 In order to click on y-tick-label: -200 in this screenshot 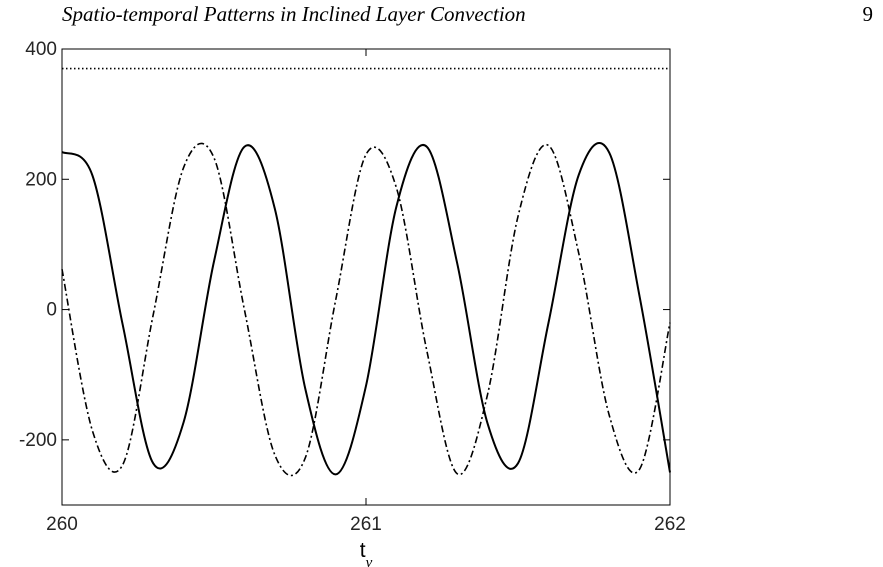, I will do `click(38, 440)`.